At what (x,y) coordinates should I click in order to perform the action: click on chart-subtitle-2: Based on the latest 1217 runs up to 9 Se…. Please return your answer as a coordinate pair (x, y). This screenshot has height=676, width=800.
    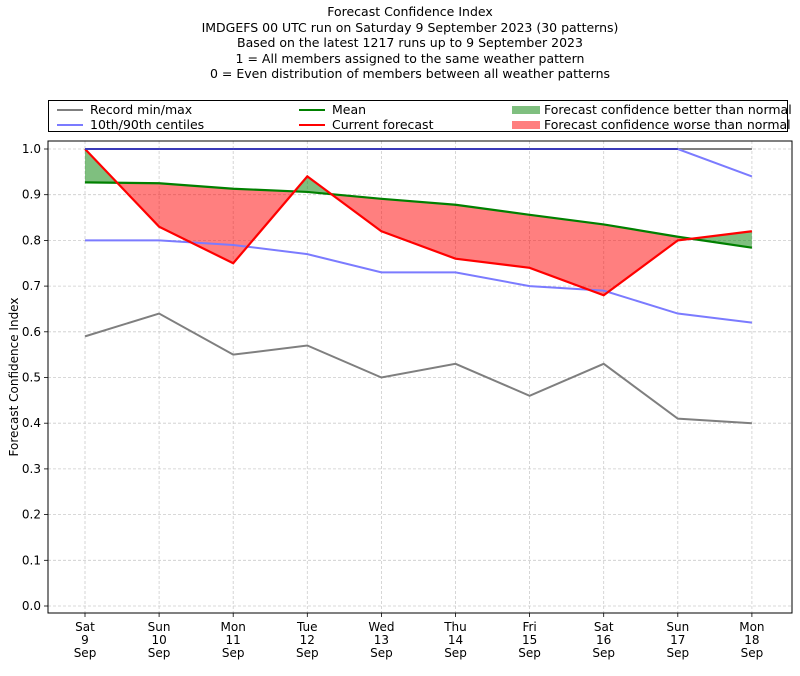
    Looking at the image, I should click on (410, 43).